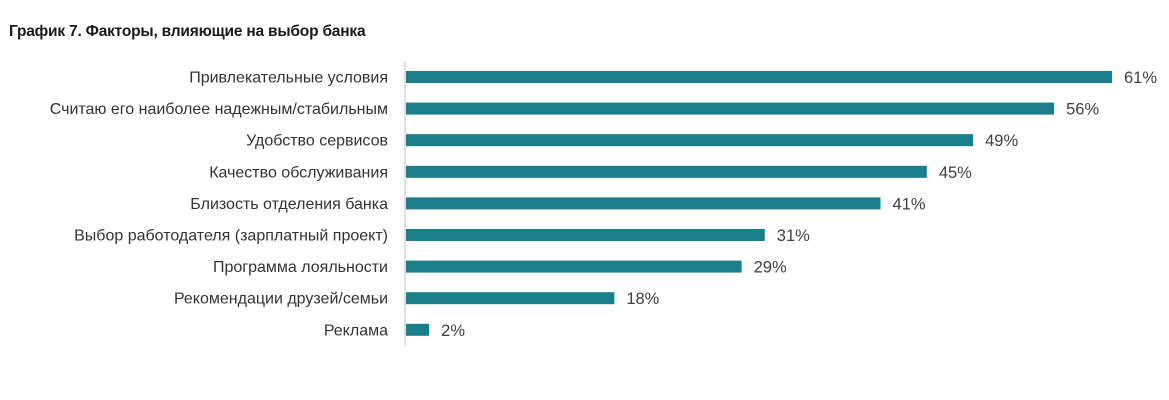 Image resolution: width=1169 pixels, height=400 pixels. I want to click on value-label: 29%, so click(770, 268).